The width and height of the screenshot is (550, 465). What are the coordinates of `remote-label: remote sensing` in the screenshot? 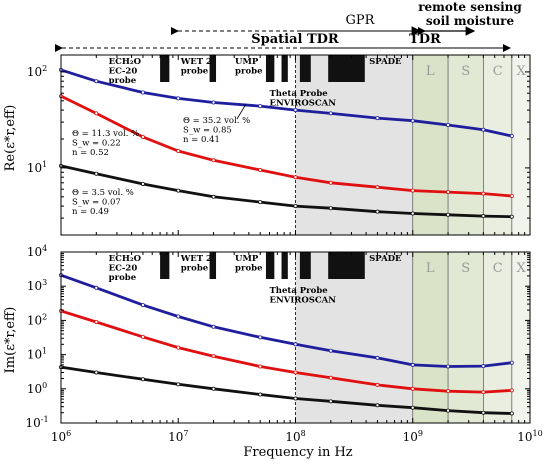 It's located at (470, 7).